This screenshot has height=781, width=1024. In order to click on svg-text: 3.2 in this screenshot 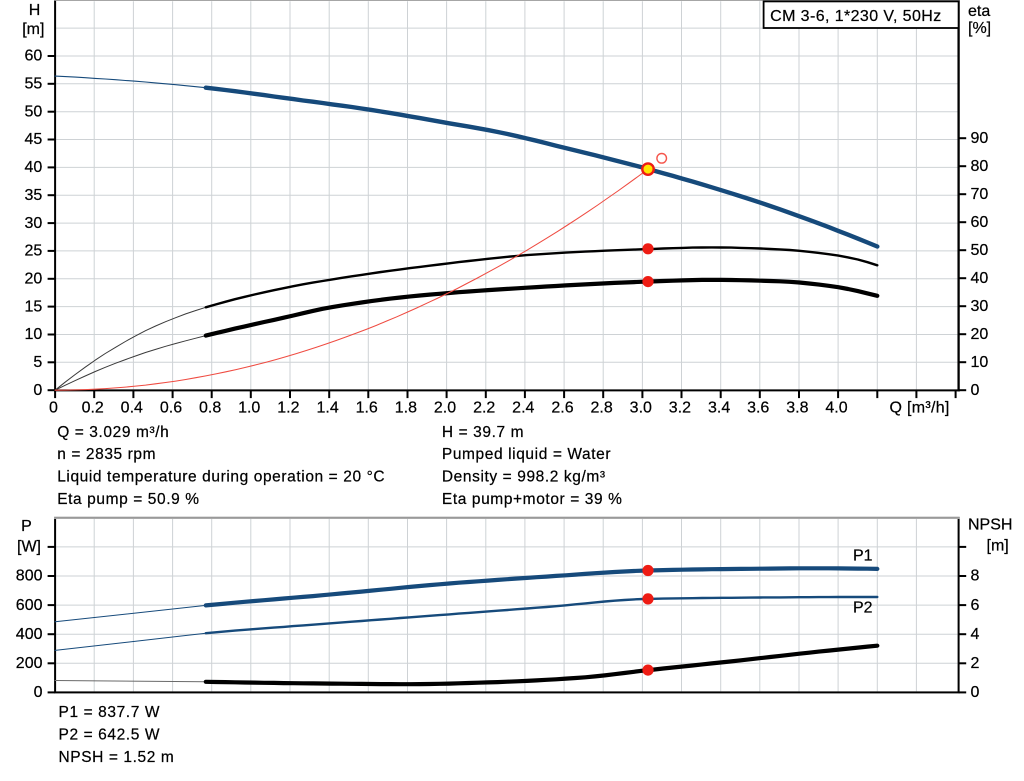, I will do `click(680, 408)`.